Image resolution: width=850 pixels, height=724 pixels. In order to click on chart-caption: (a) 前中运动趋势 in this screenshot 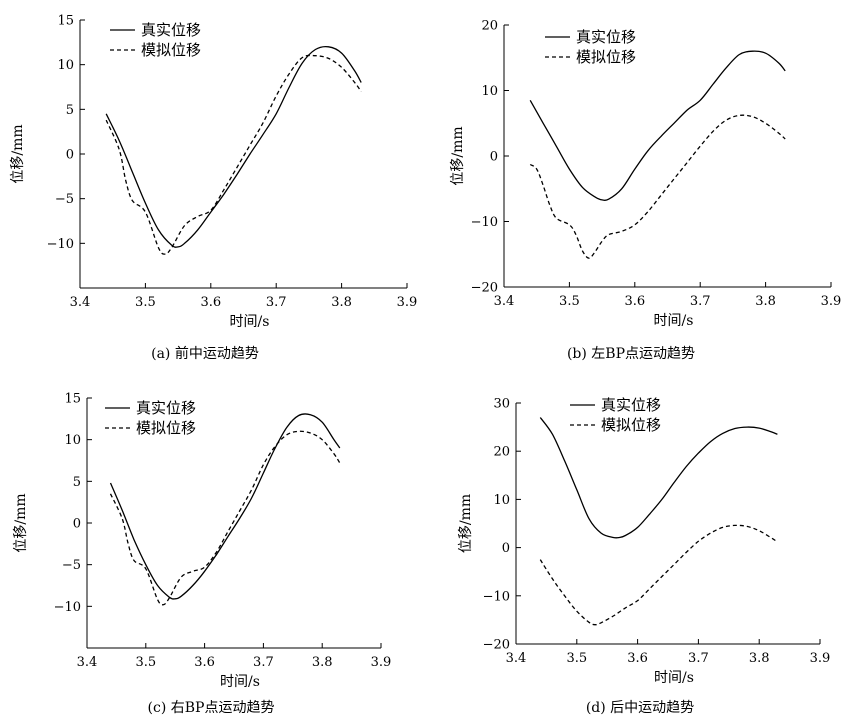, I will do `click(205, 353)`.